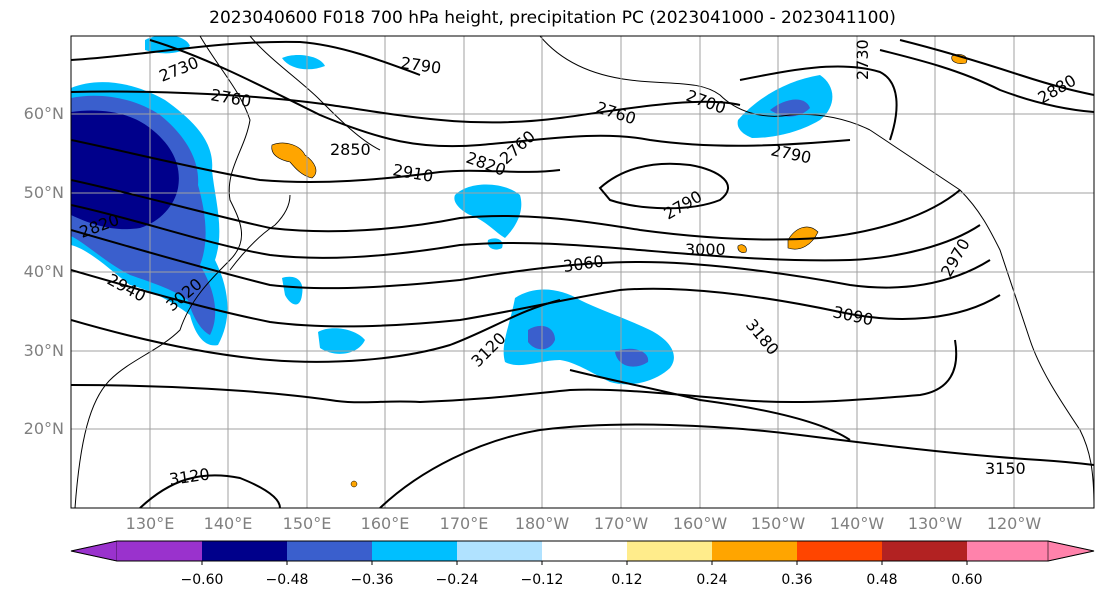 This screenshot has width=1105, height=601. Describe the element at coordinates (488, 211) in the screenshot. I see `precip-area-central-pacific` at that location.